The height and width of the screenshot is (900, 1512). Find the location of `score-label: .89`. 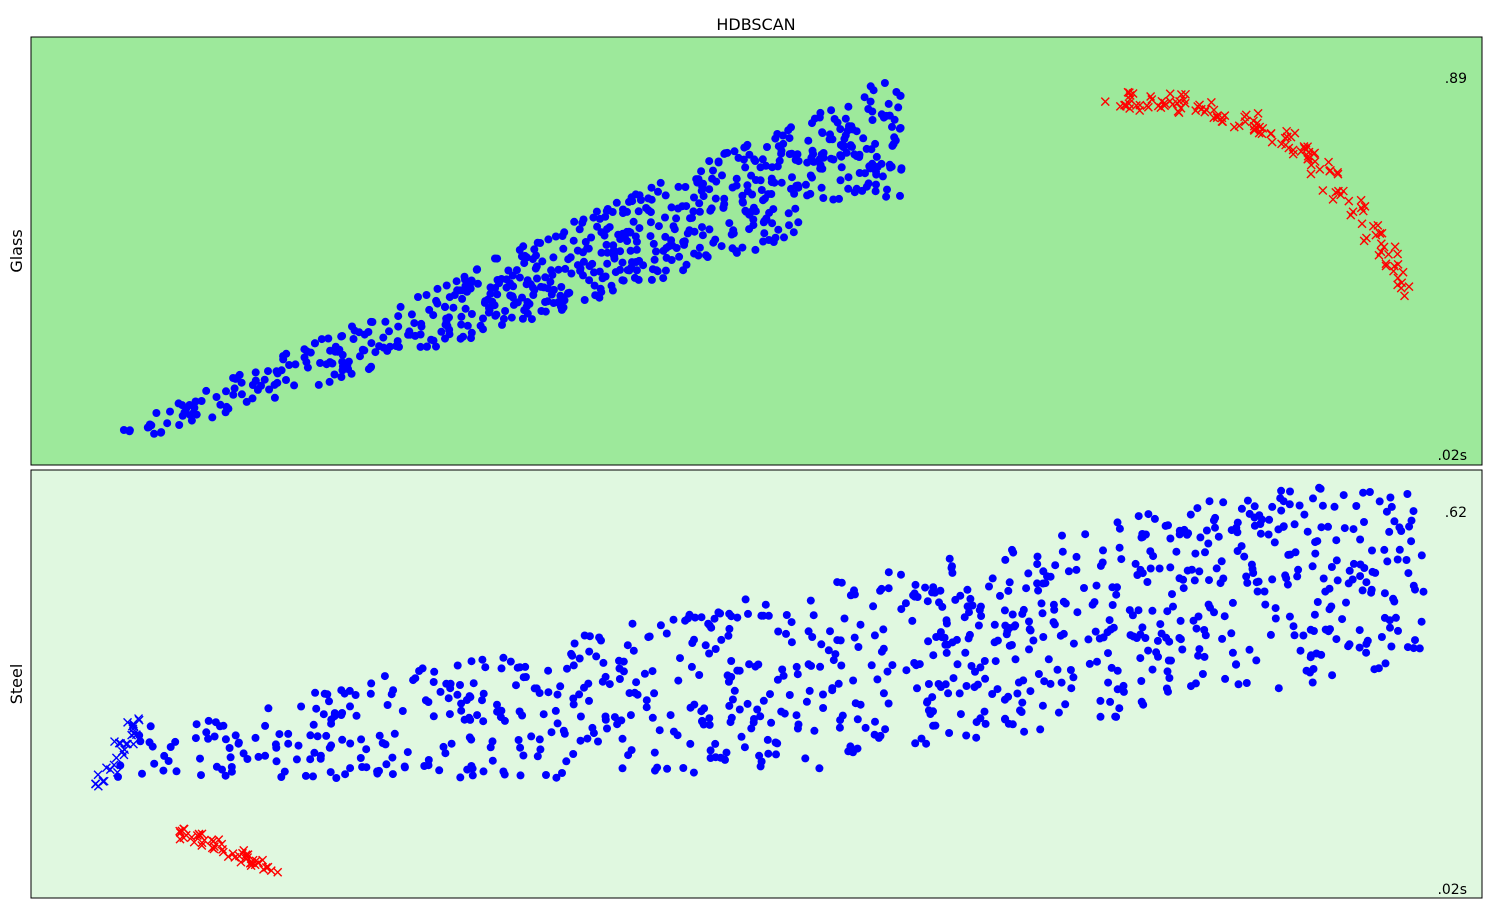

score-label: .89 is located at coordinates (1456, 79).